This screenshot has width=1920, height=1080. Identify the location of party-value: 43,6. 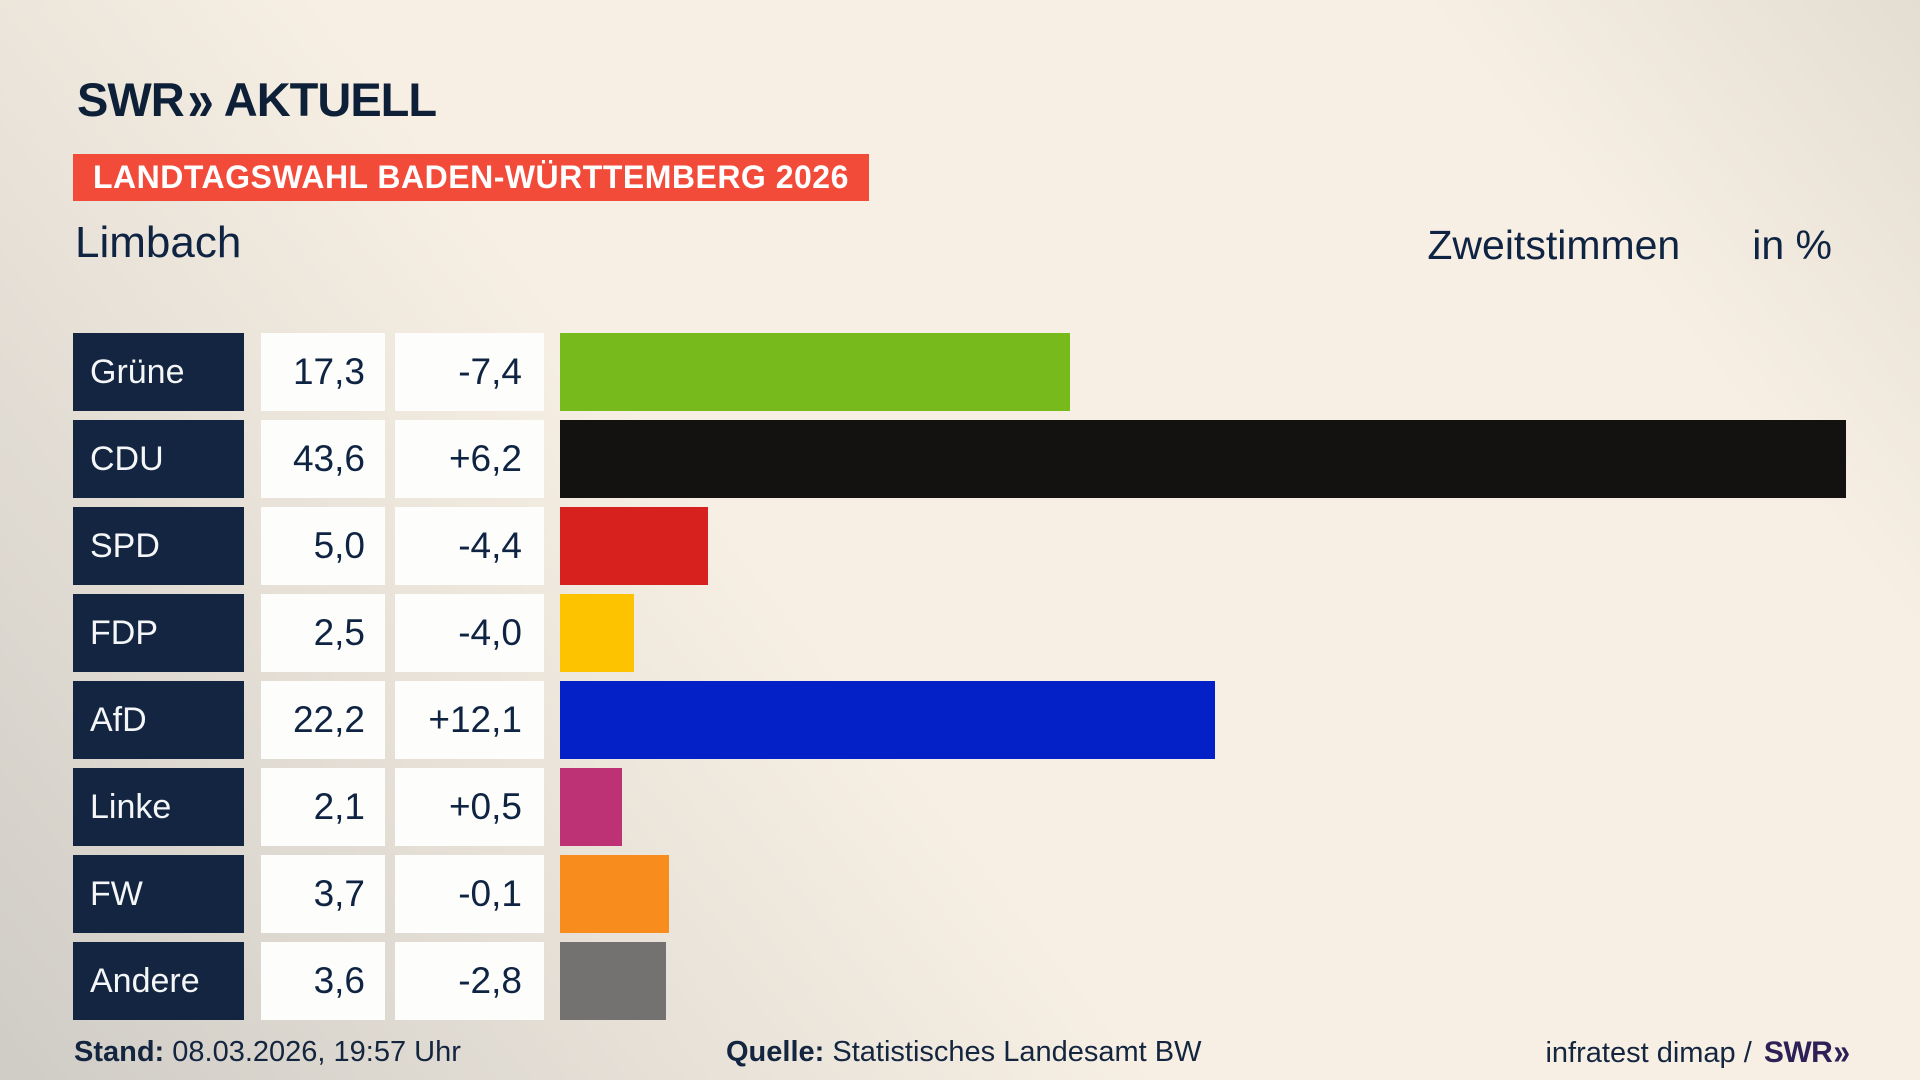
(323, 459).